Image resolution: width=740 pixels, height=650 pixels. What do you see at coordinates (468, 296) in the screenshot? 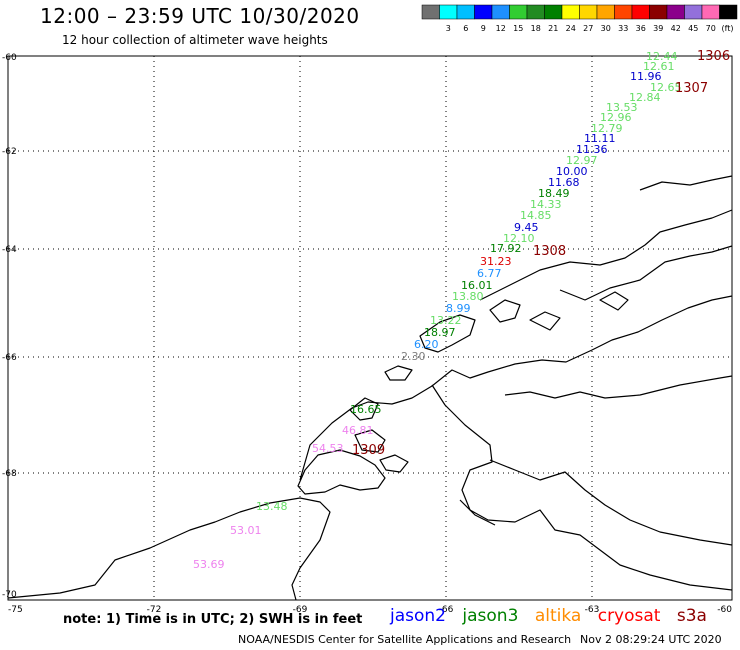
I see `wave-height-label: 13.80` at bounding box center [468, 296].